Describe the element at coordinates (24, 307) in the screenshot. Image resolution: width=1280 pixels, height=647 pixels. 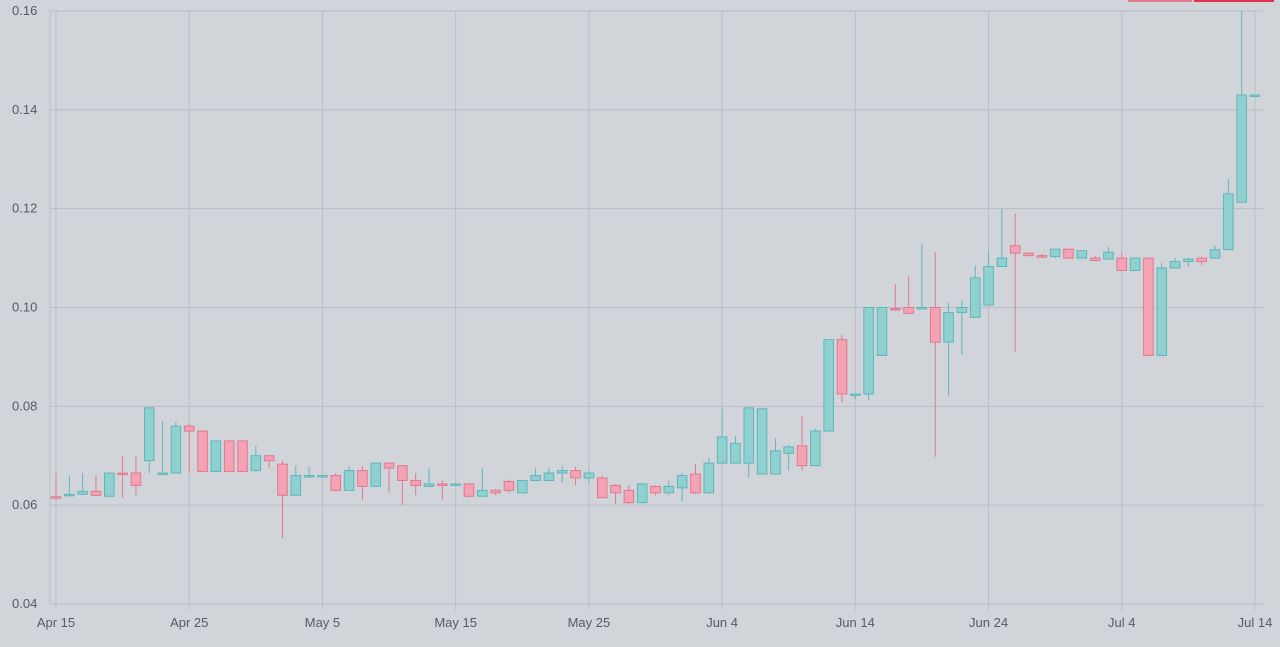
I see `y-axis-tick-labels: 0.16 0.14 0.12 0.10 0.08 0.06 0.04` at that location.